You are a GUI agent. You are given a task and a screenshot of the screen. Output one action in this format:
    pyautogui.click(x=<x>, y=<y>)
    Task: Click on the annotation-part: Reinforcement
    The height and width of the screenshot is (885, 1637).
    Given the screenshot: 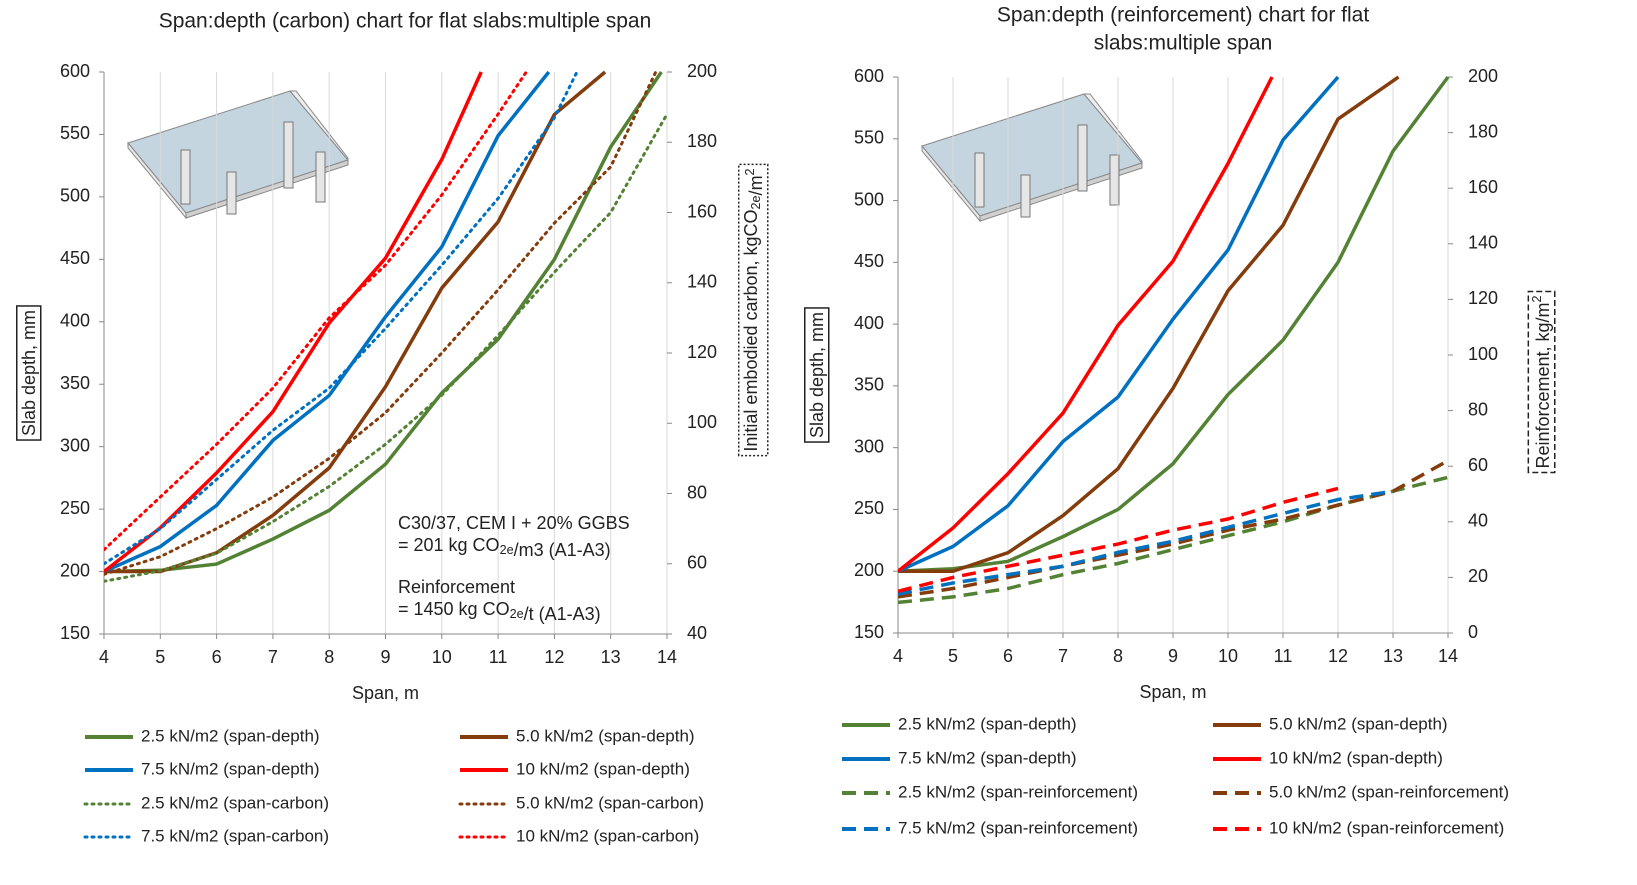 What is the action you would take?
    pyautogui.click(x=456, y=587)
    